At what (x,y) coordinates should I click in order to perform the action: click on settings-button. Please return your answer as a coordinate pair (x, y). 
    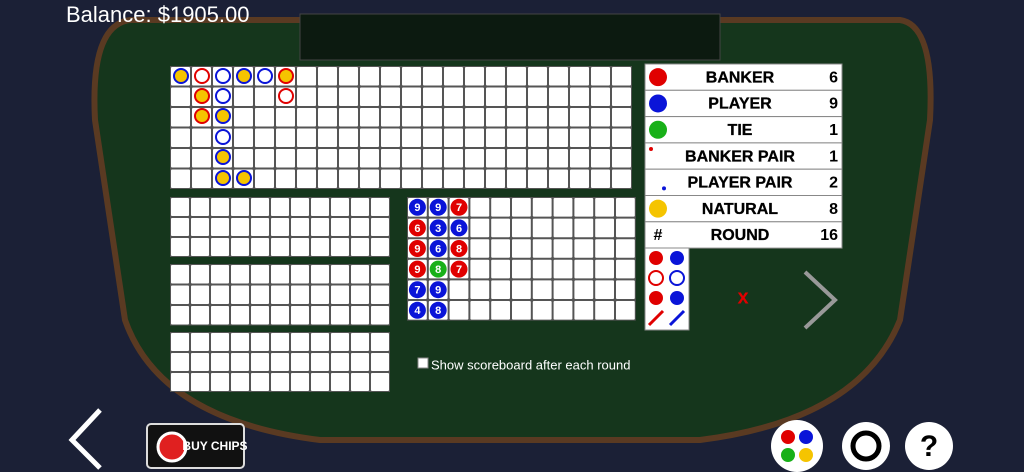
    Looking at the image, I should click on (866, 446).